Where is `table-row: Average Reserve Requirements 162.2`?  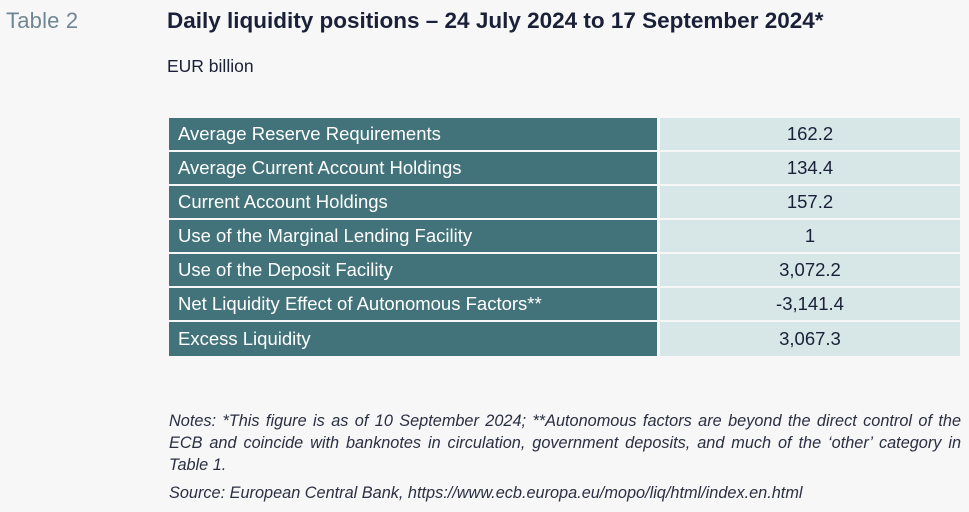
table-row: Average Reserve Requirements 162.2 is located at coordinates (564, 135).